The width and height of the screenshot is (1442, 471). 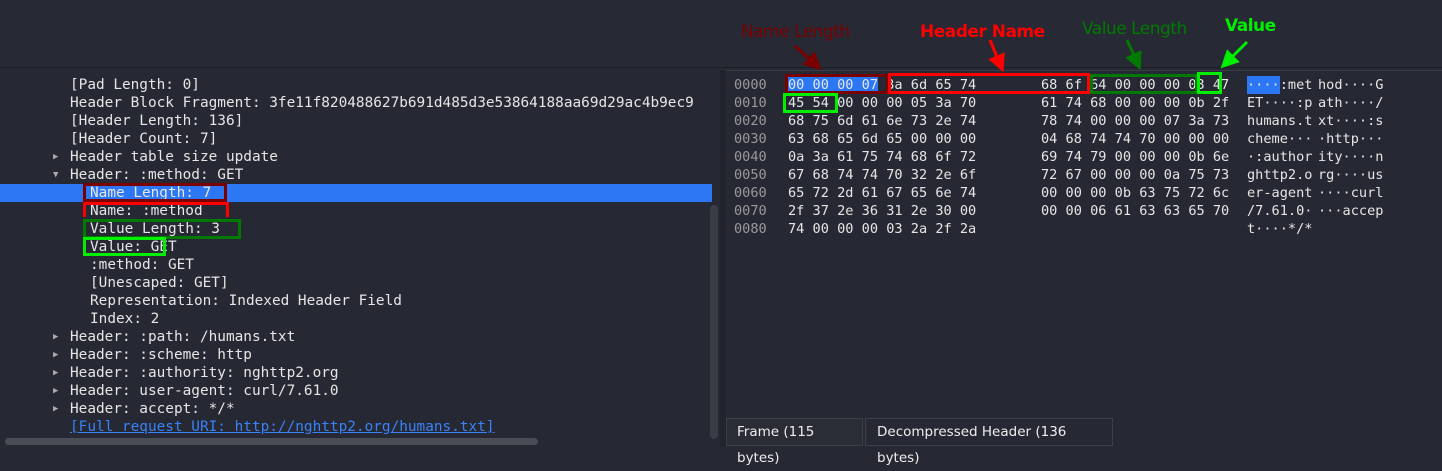 What do you see at coordinates (157, 175) in the screenshot?
I see `tree-row-label: Header: :method: GET` at bounding box center [157, 175].